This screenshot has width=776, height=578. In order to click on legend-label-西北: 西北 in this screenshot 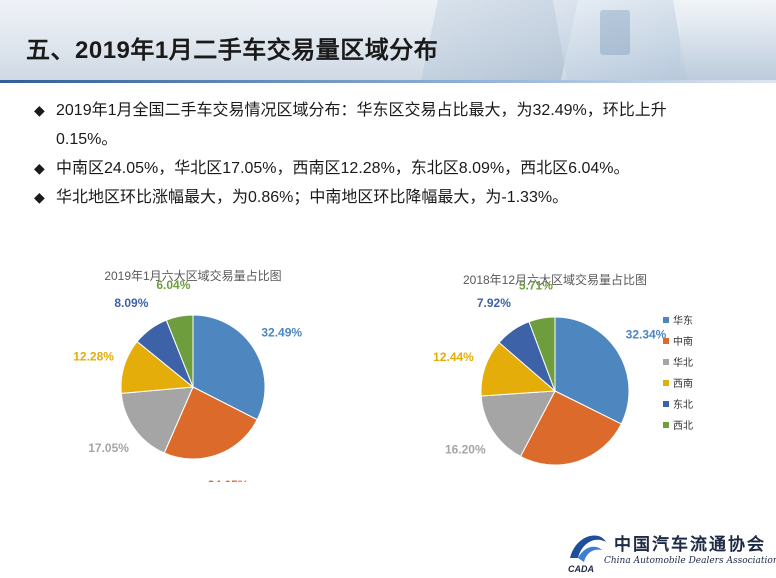, I will do `click(683, 426)`.